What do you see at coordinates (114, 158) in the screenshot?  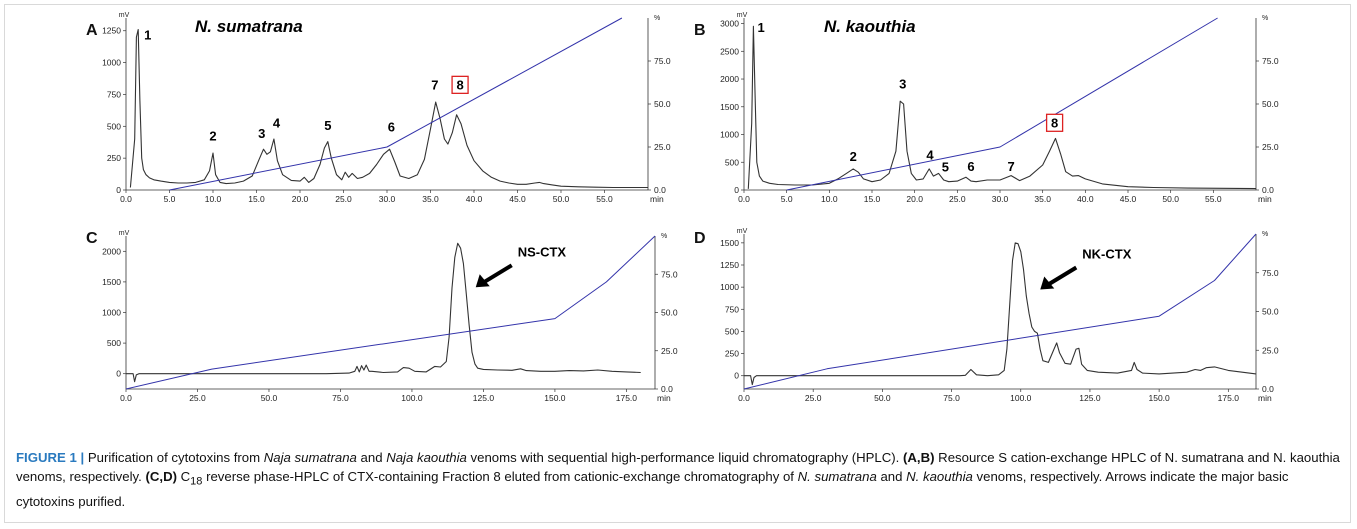 I see `y-tick-label: 250` at bounding box center [114, 158].